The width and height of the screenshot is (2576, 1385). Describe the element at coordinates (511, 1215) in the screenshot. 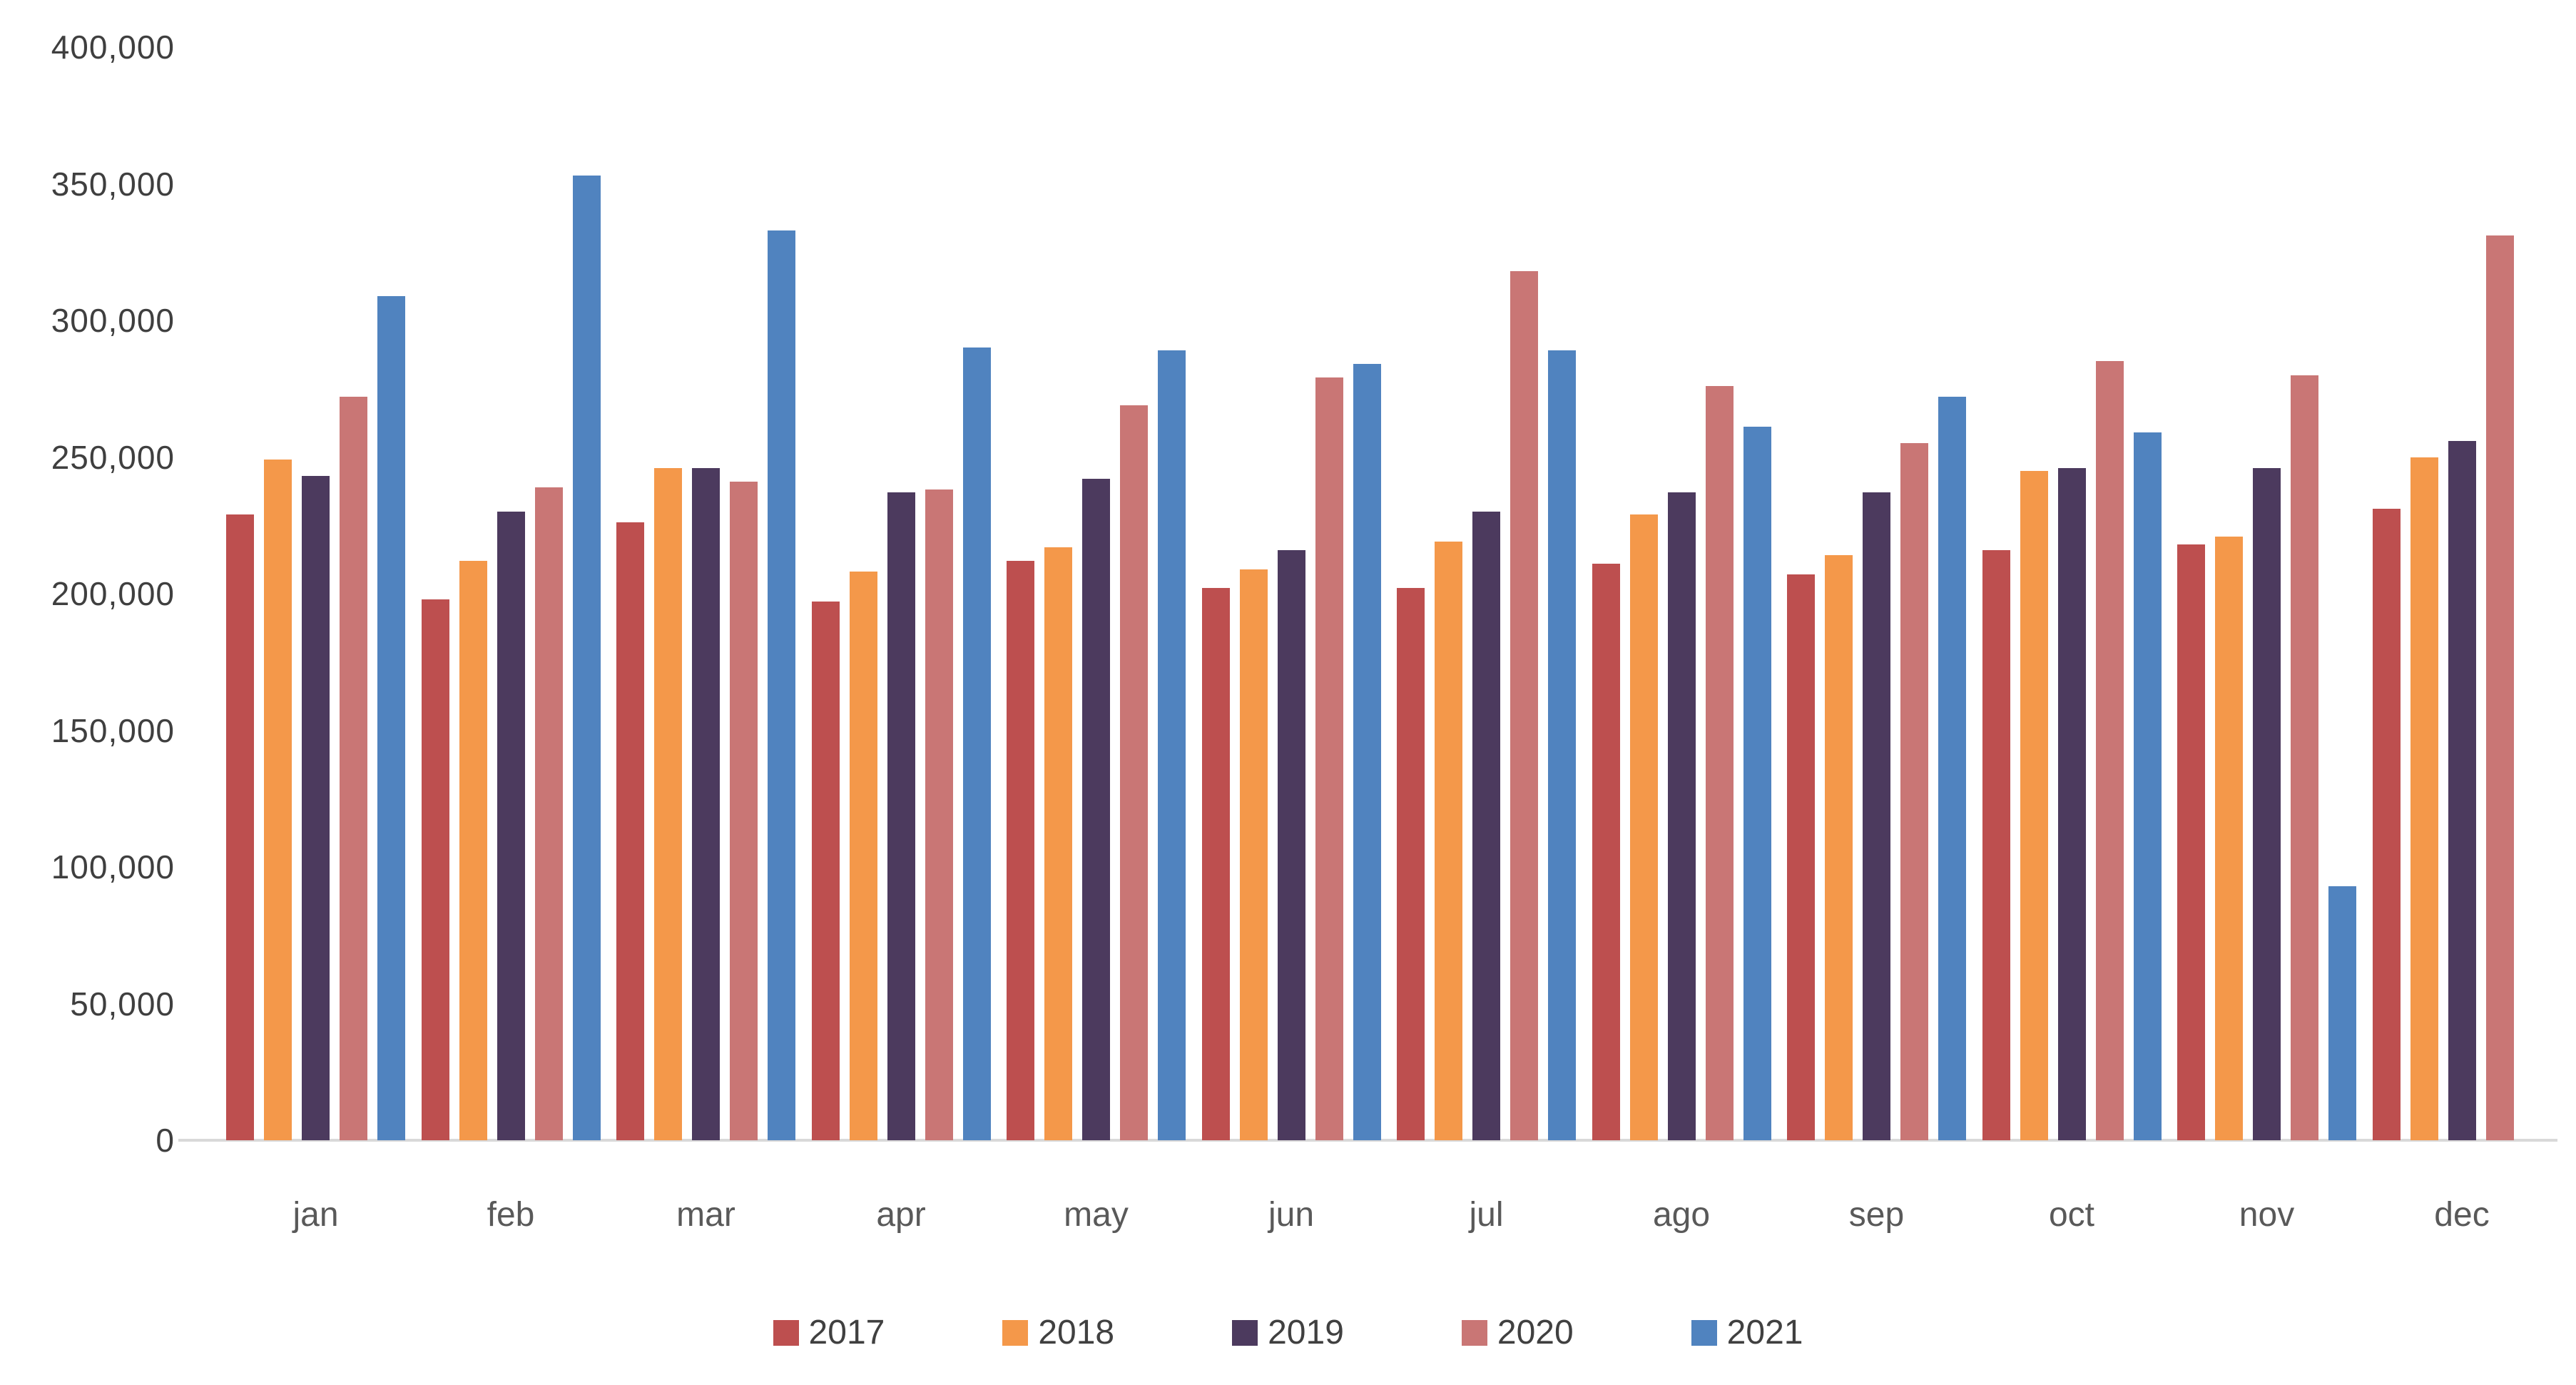

I see `month-label-feb: feb` at that location.